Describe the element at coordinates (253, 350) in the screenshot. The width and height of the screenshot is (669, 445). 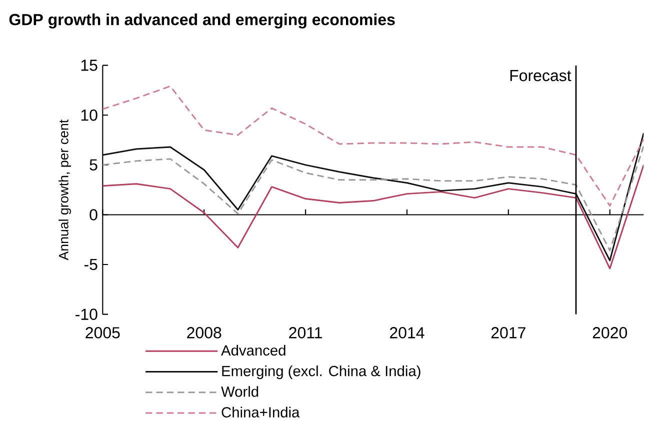
I see `legend-label: Advanced` at that location.